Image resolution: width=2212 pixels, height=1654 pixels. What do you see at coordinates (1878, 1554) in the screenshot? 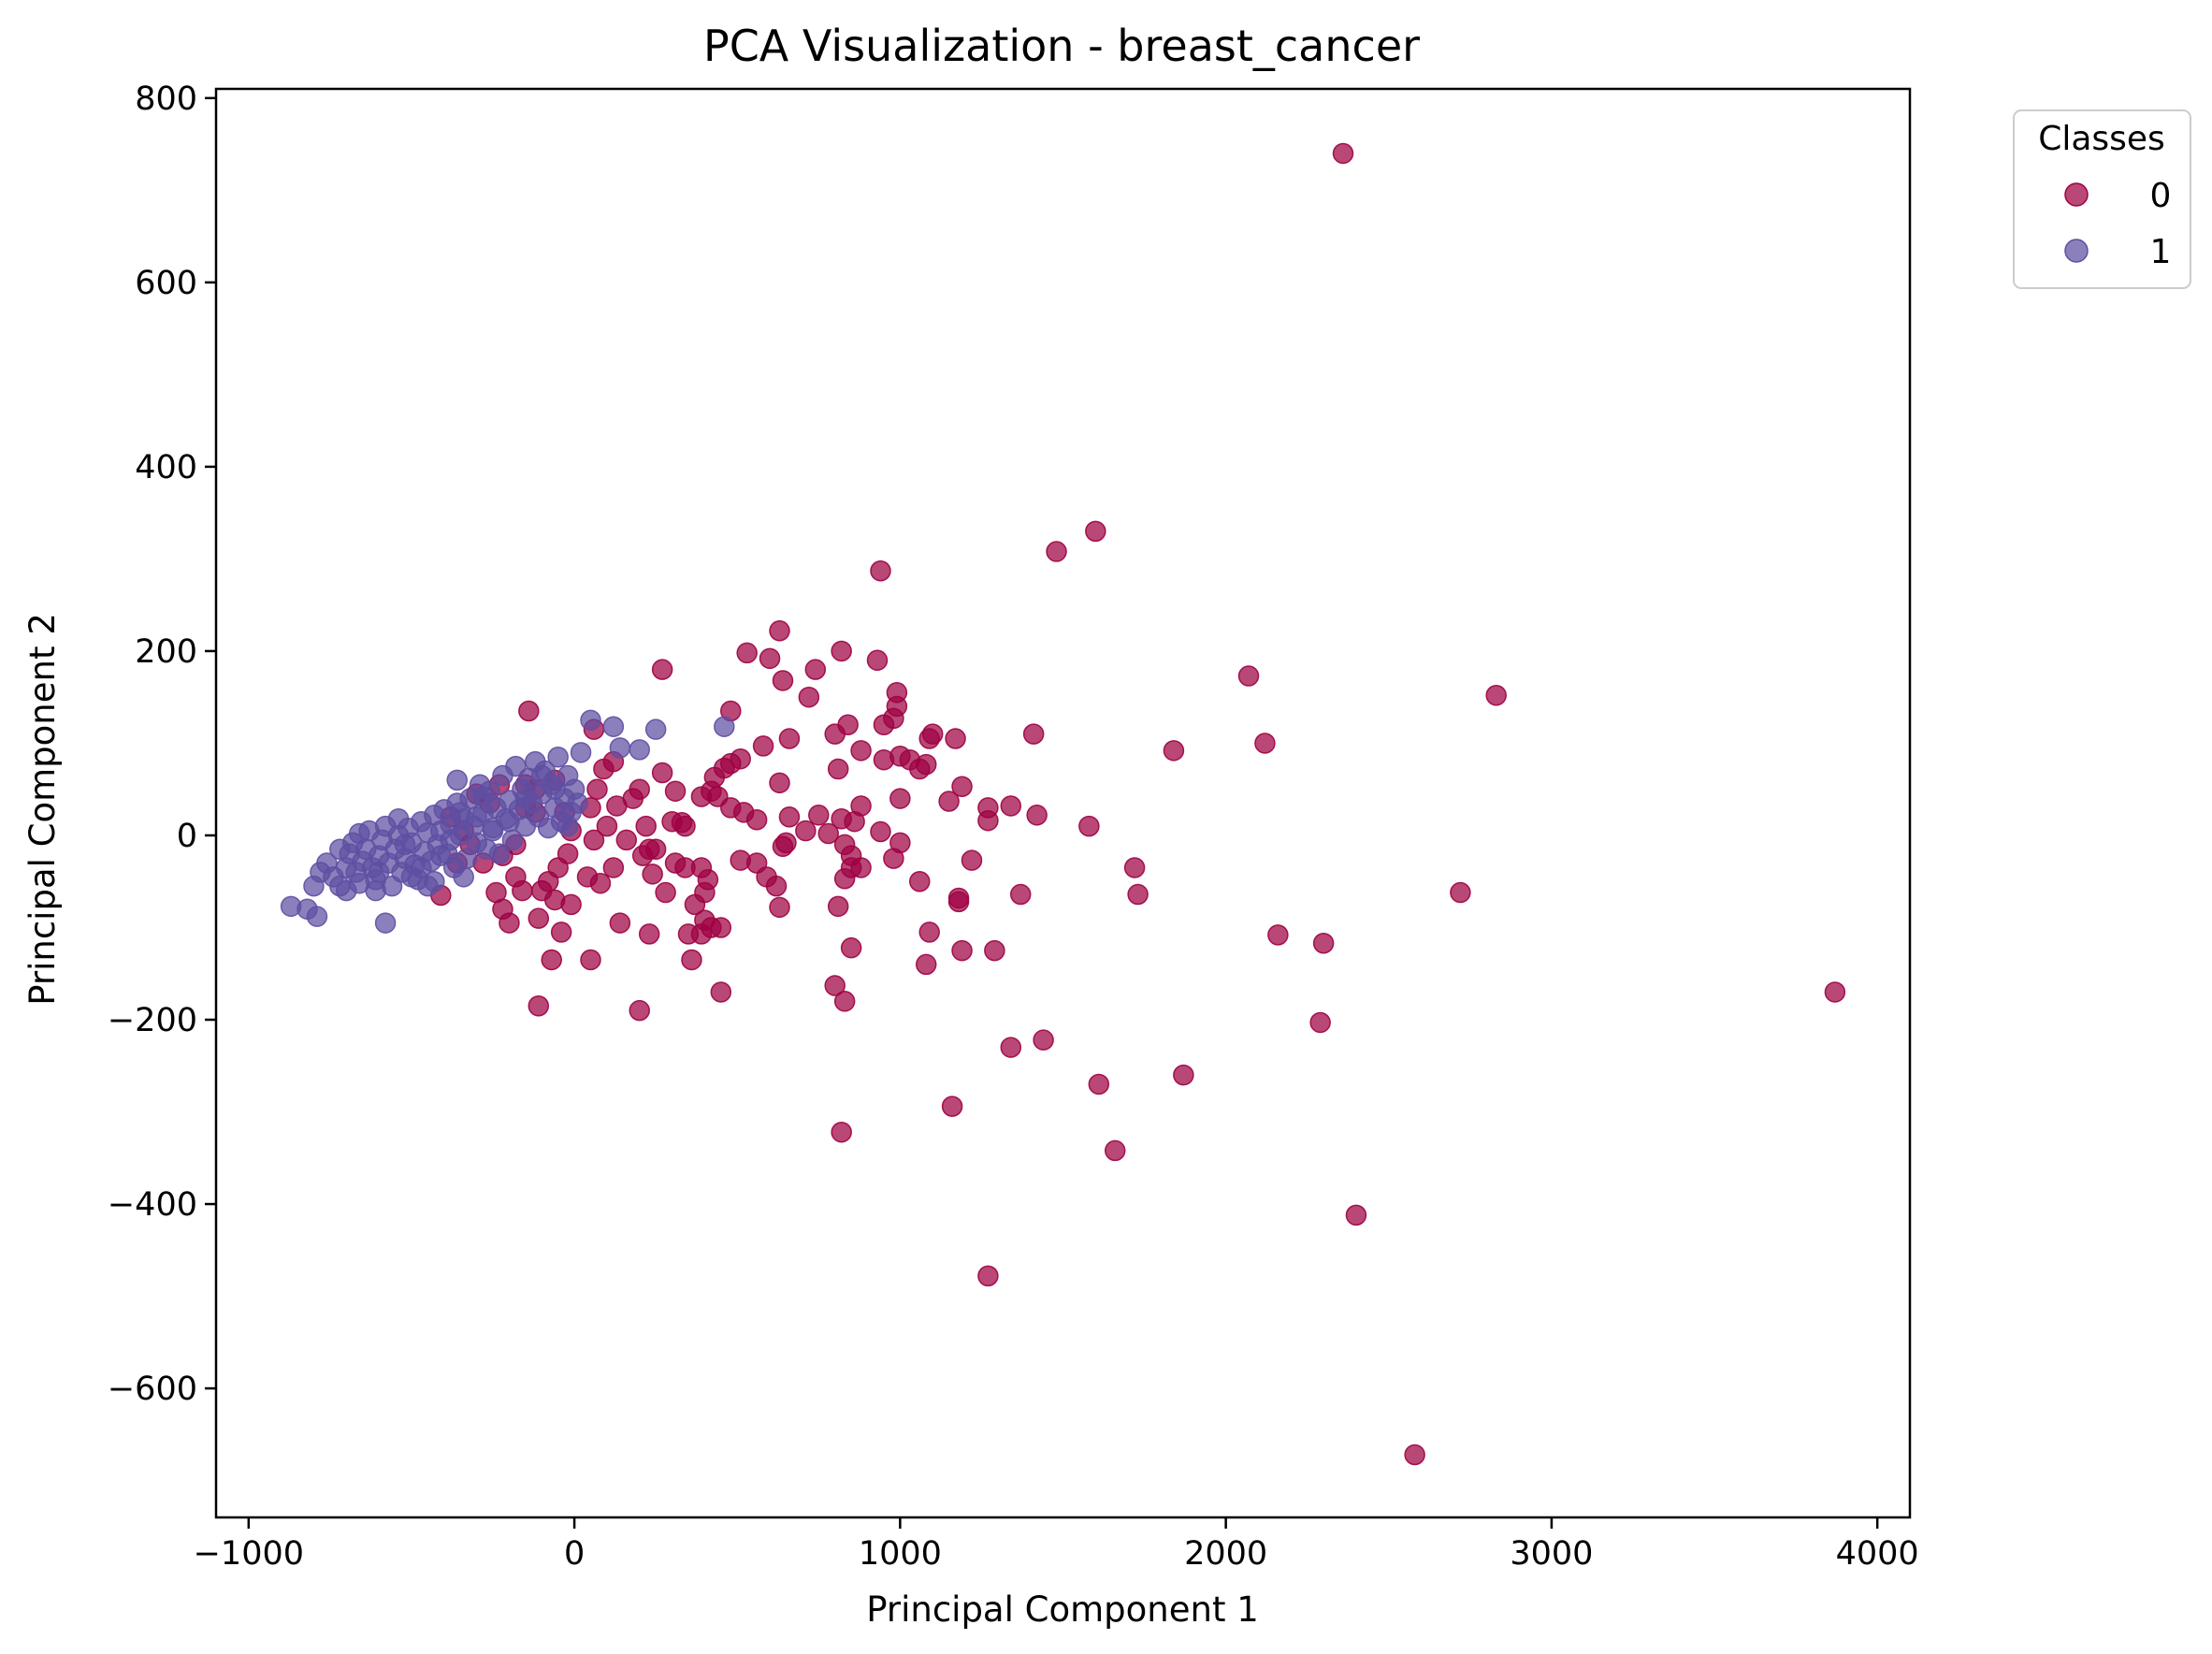
I see `x-tick-label: 4000` at bounding box center [1878, 1554].